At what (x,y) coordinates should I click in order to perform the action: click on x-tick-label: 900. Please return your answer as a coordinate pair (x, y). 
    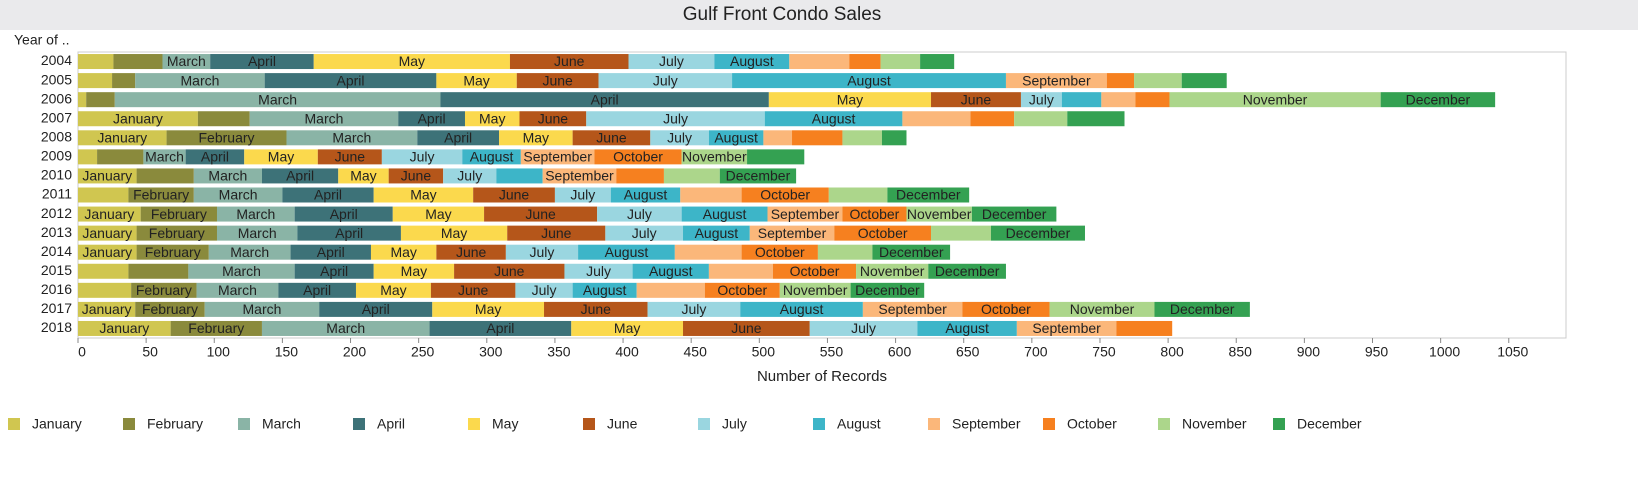
    Looking at the image, I should click on (1309, 352).